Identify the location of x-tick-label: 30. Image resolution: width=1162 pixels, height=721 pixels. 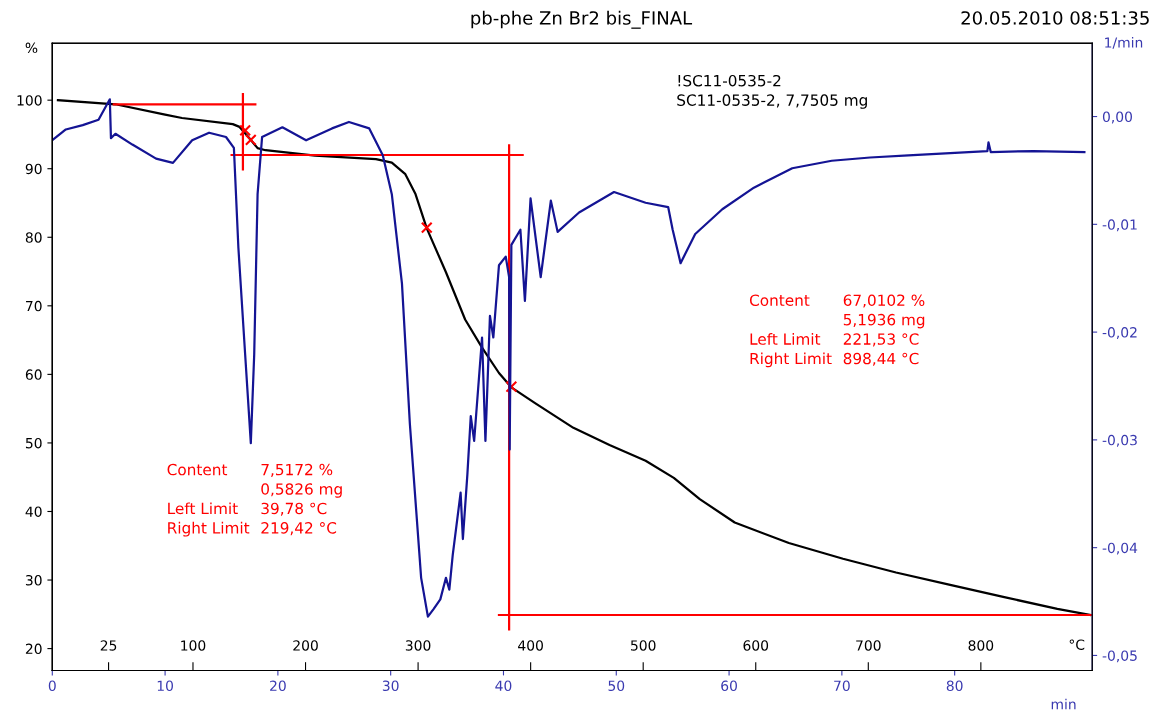
(390, 685).